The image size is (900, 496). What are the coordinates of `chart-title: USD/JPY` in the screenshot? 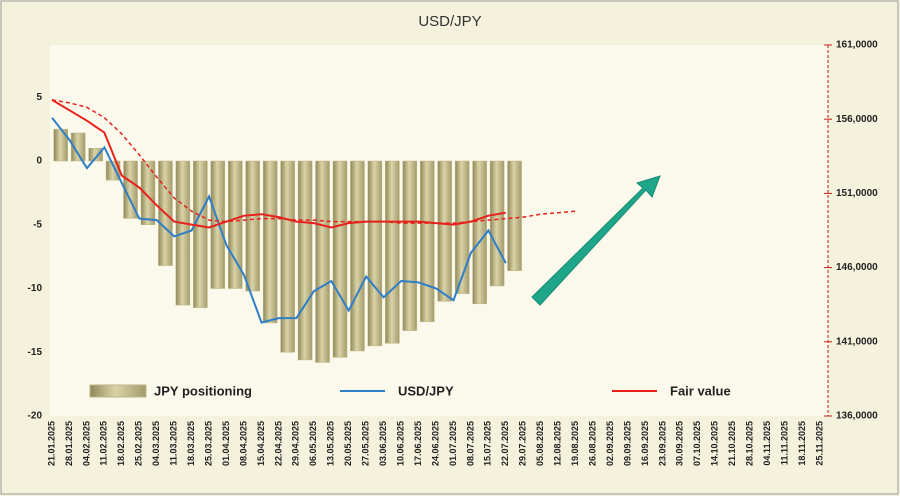 It's located at (449, 21).